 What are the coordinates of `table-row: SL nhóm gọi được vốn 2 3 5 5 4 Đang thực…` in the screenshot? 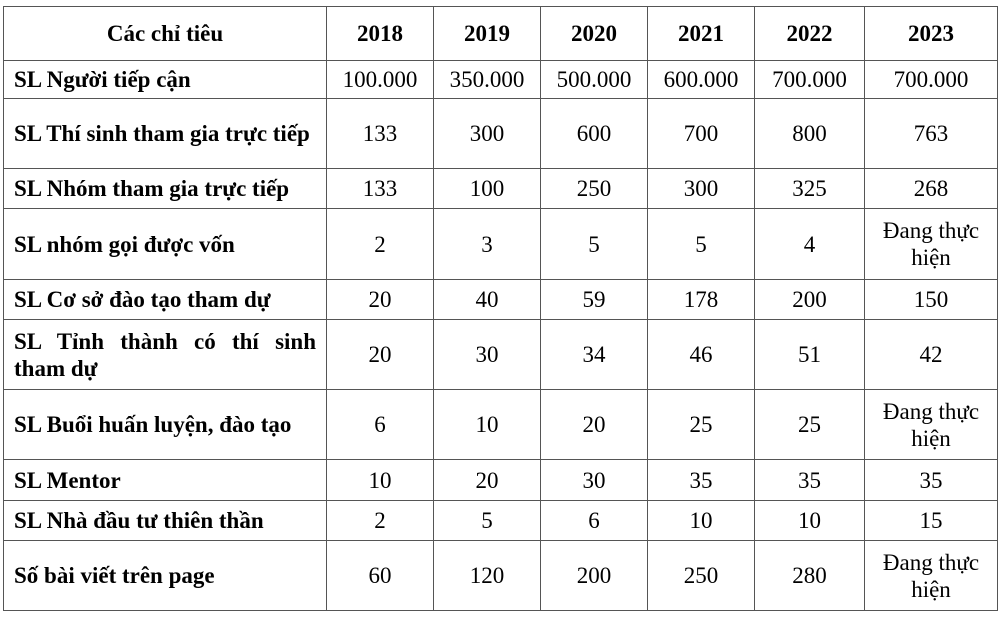 It's located at (500, 244).